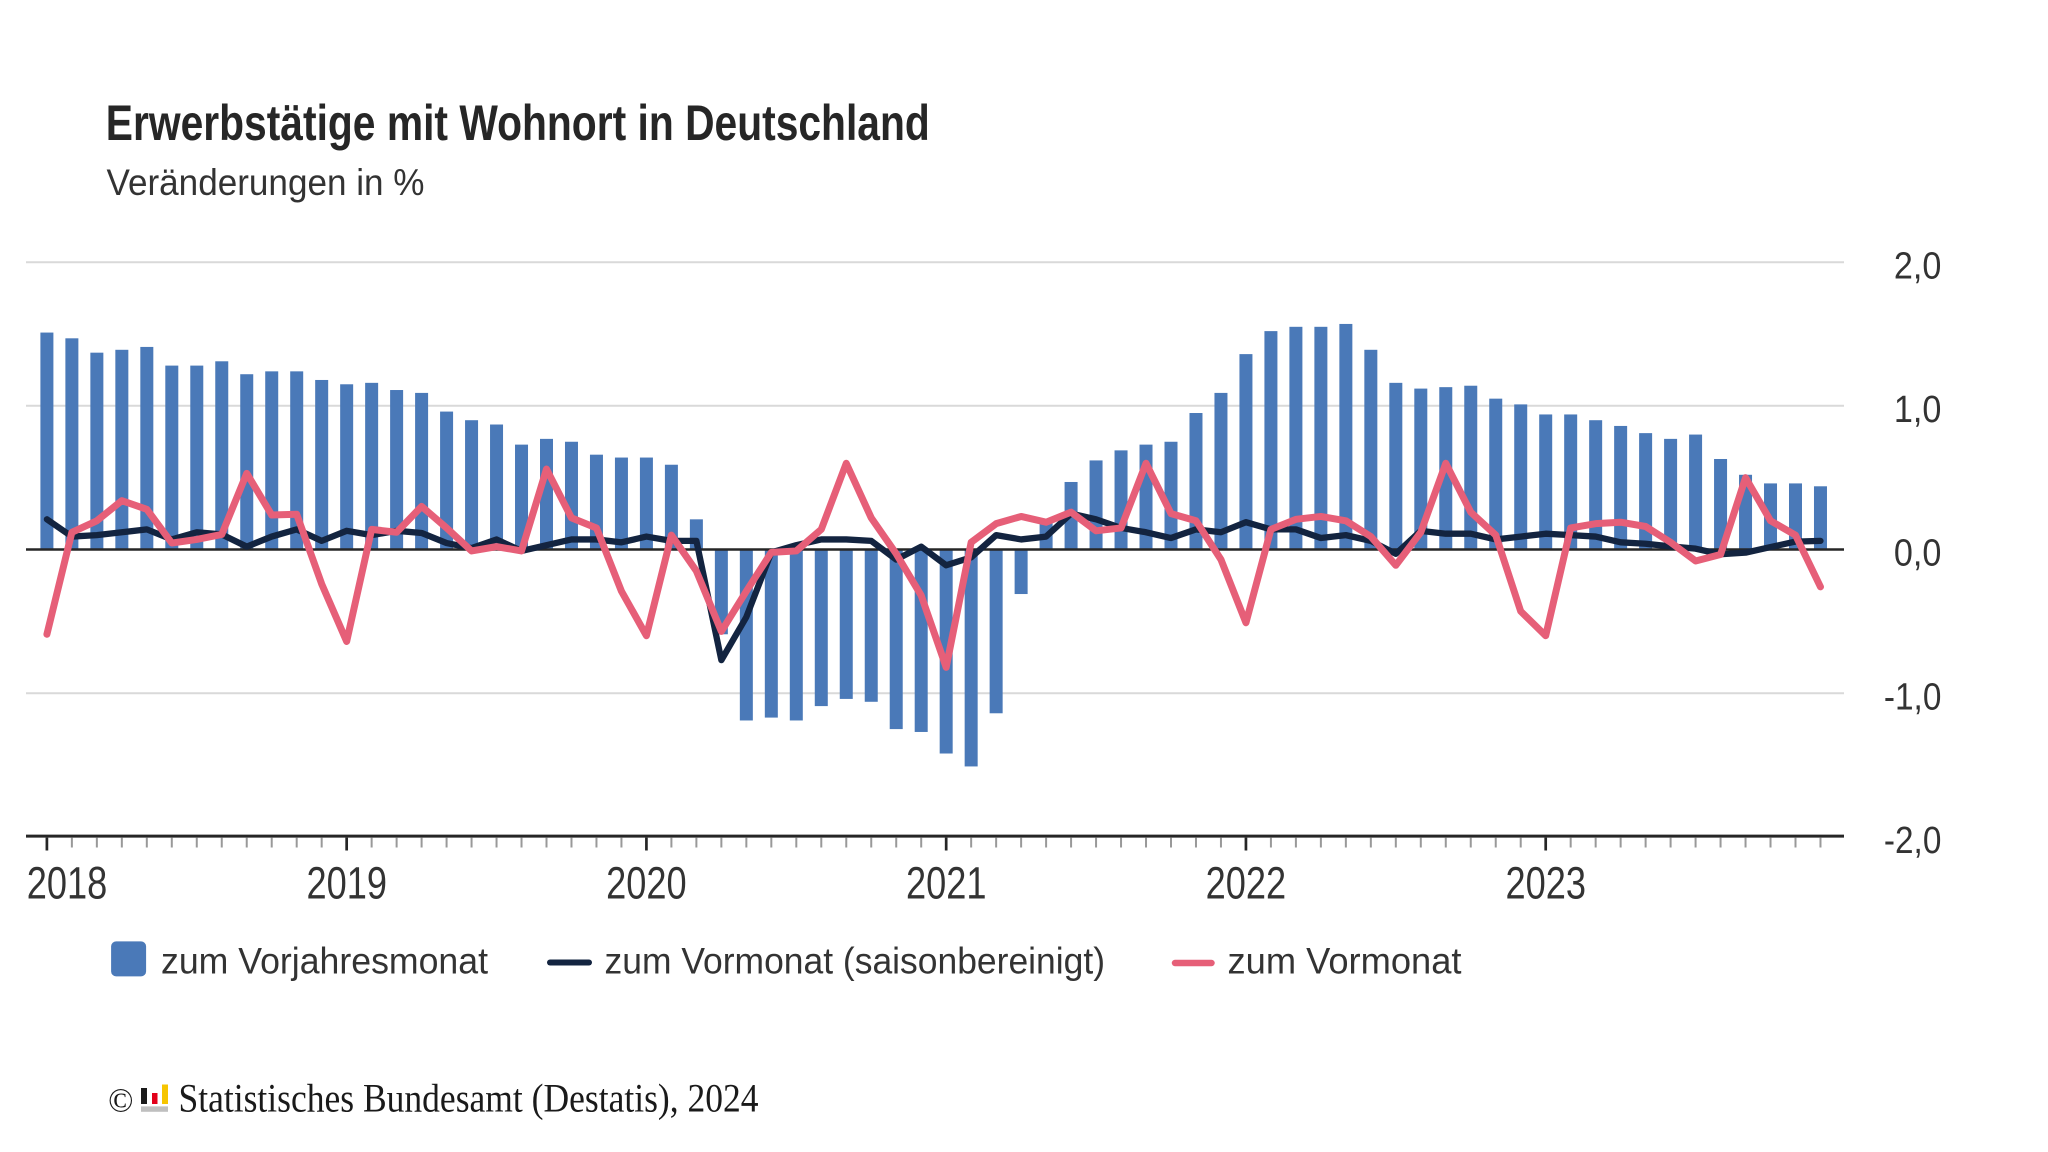 The width and height of the screenshot is (2048, 1152). What do you see at coordinates (1918, 266) in the screenshot?
I see `svg-text: 2,0` at bounding box center [1918, 266].